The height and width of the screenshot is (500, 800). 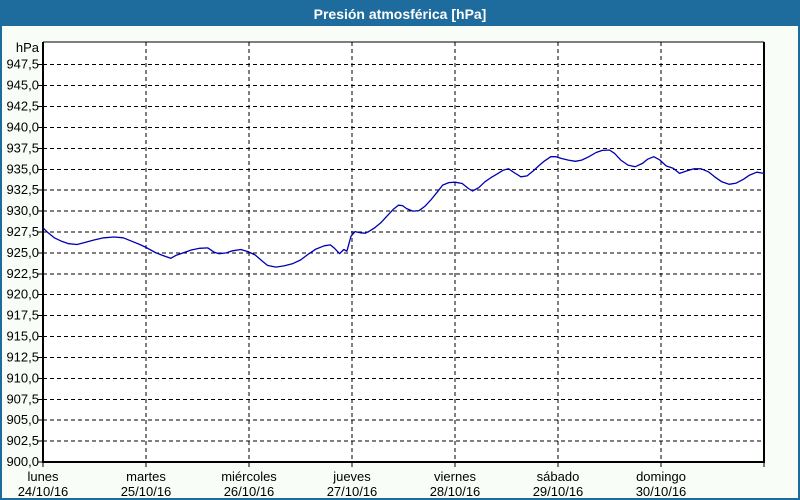 What do you see at coordinates (22, 398) in the screenshot?
I see `y-tick-label: 907,5` at bounding box center [22, 398].